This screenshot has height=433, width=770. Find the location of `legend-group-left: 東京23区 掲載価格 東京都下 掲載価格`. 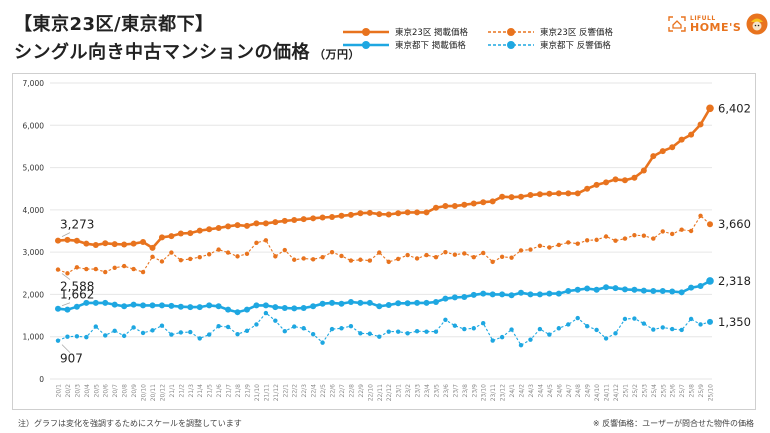

legend-group-left: 東京23区 掲載価格 東京都下 掲載価格 is located at coordinates (405, 38).